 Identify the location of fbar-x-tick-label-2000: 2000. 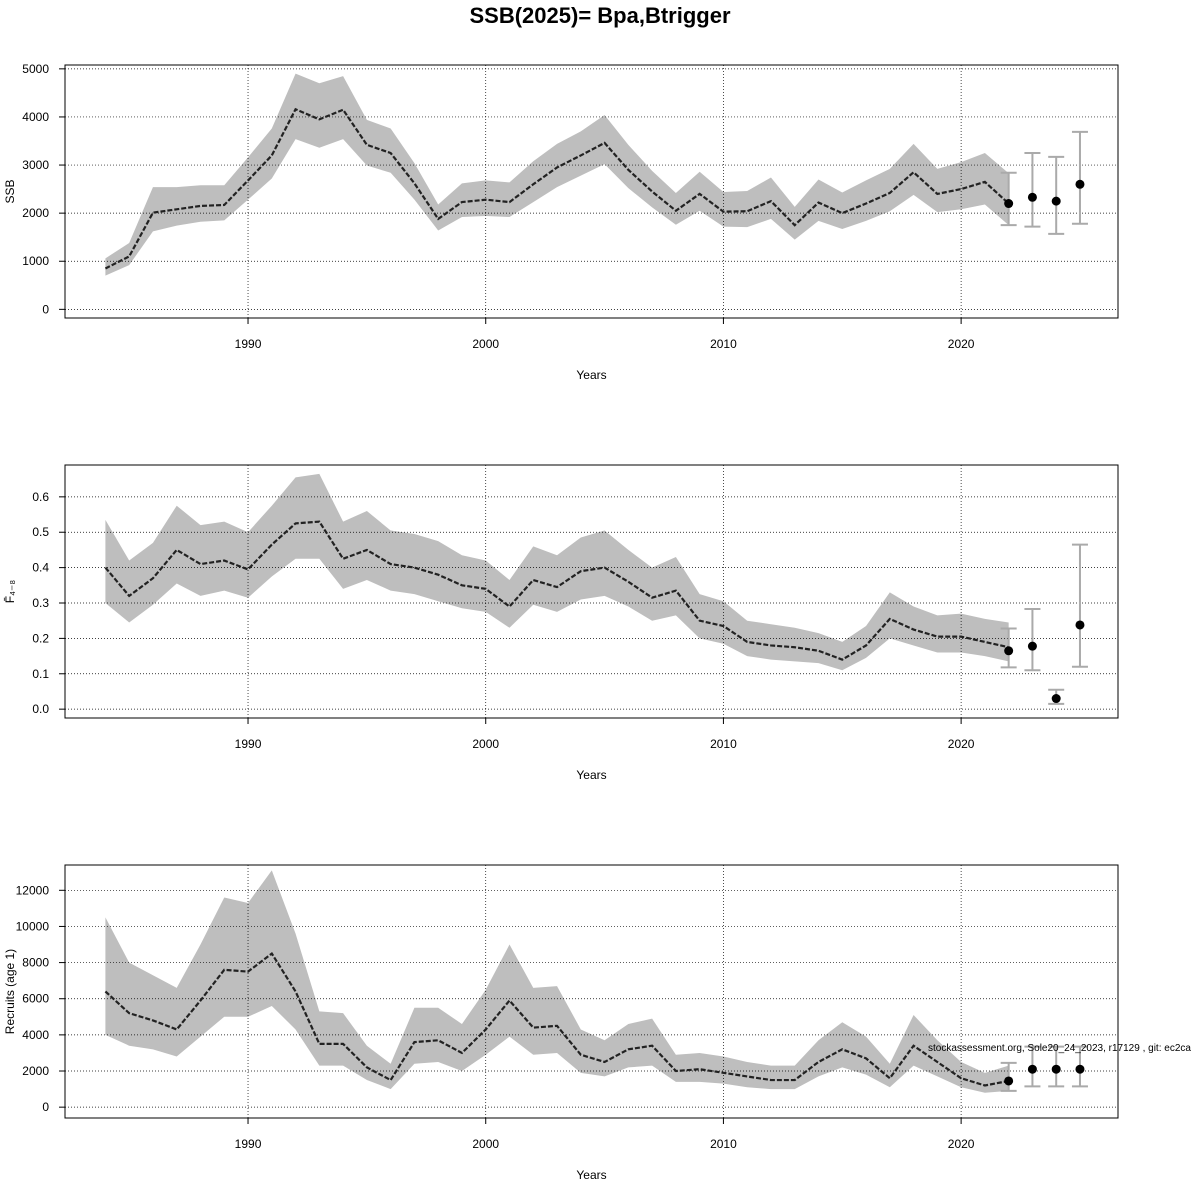
(485, 744).